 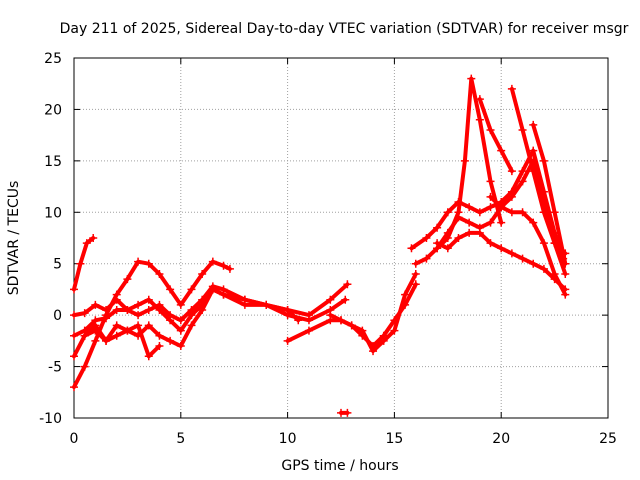 I want to click on y-tick-label: 15, so click(x=53, y=162).